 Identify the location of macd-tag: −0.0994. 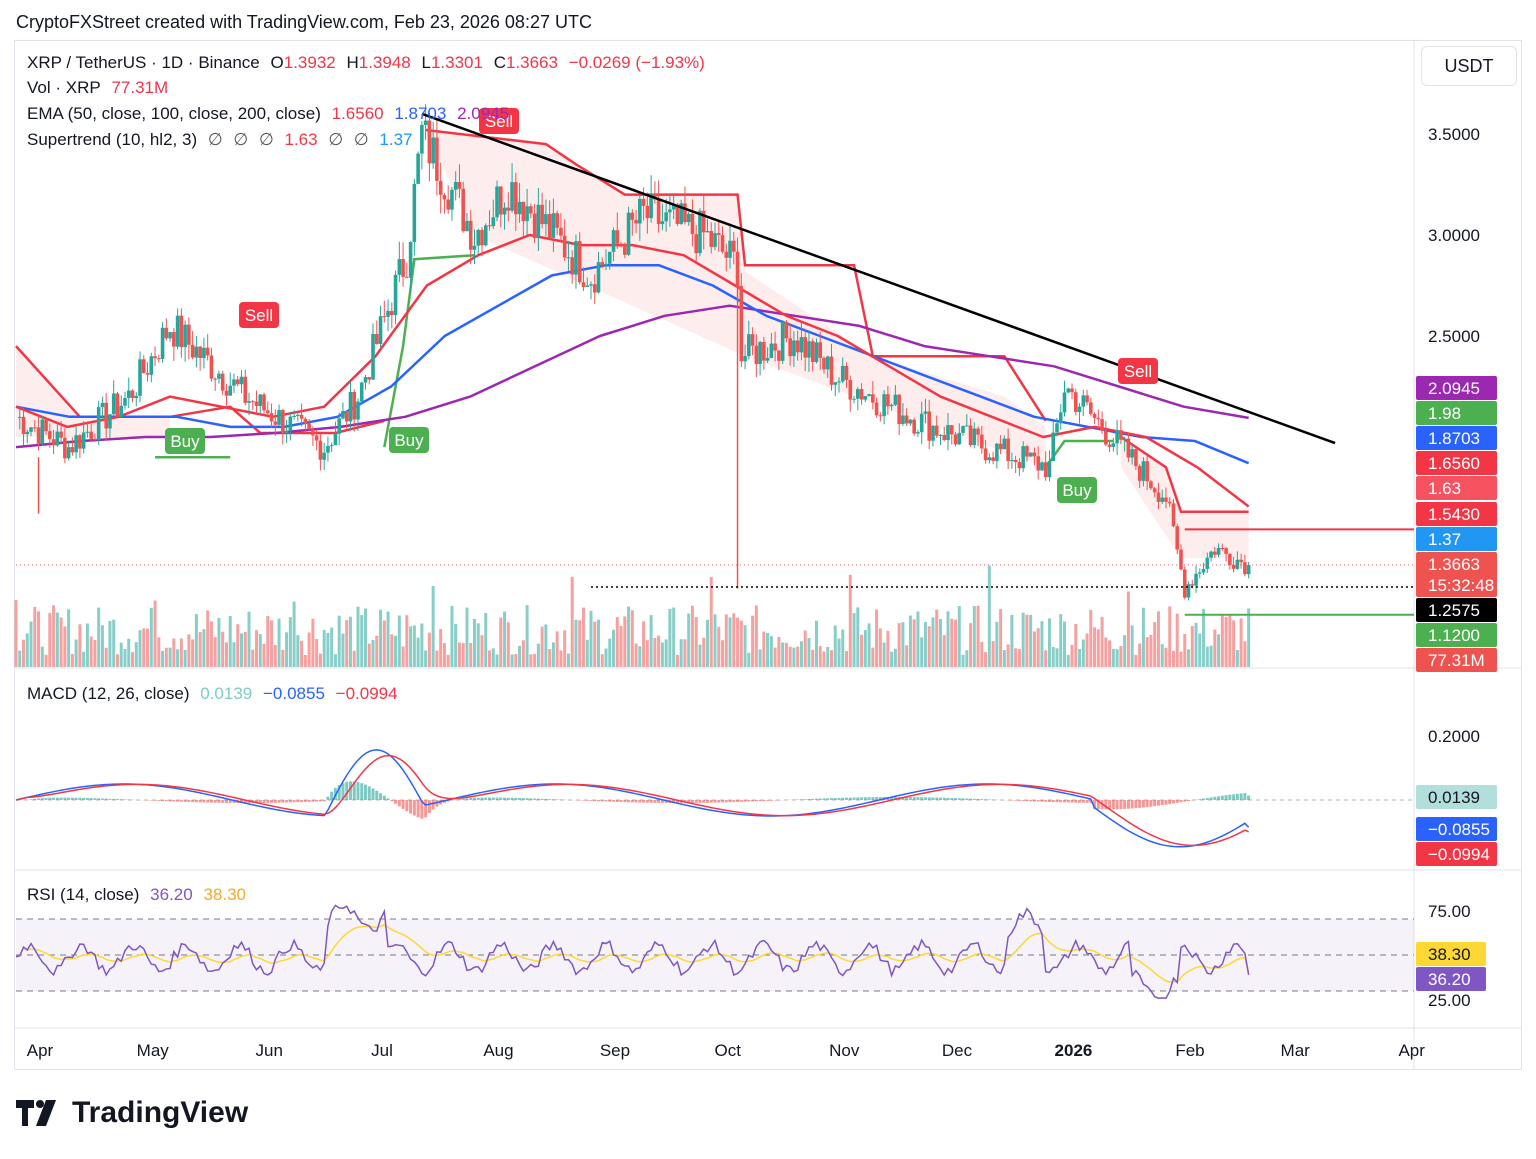
(1456, 854).